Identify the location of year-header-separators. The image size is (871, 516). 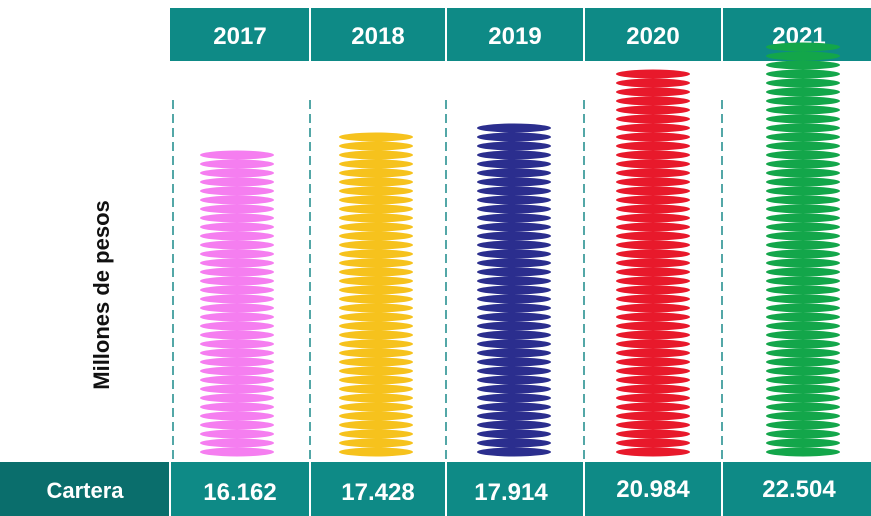
(516, 34).